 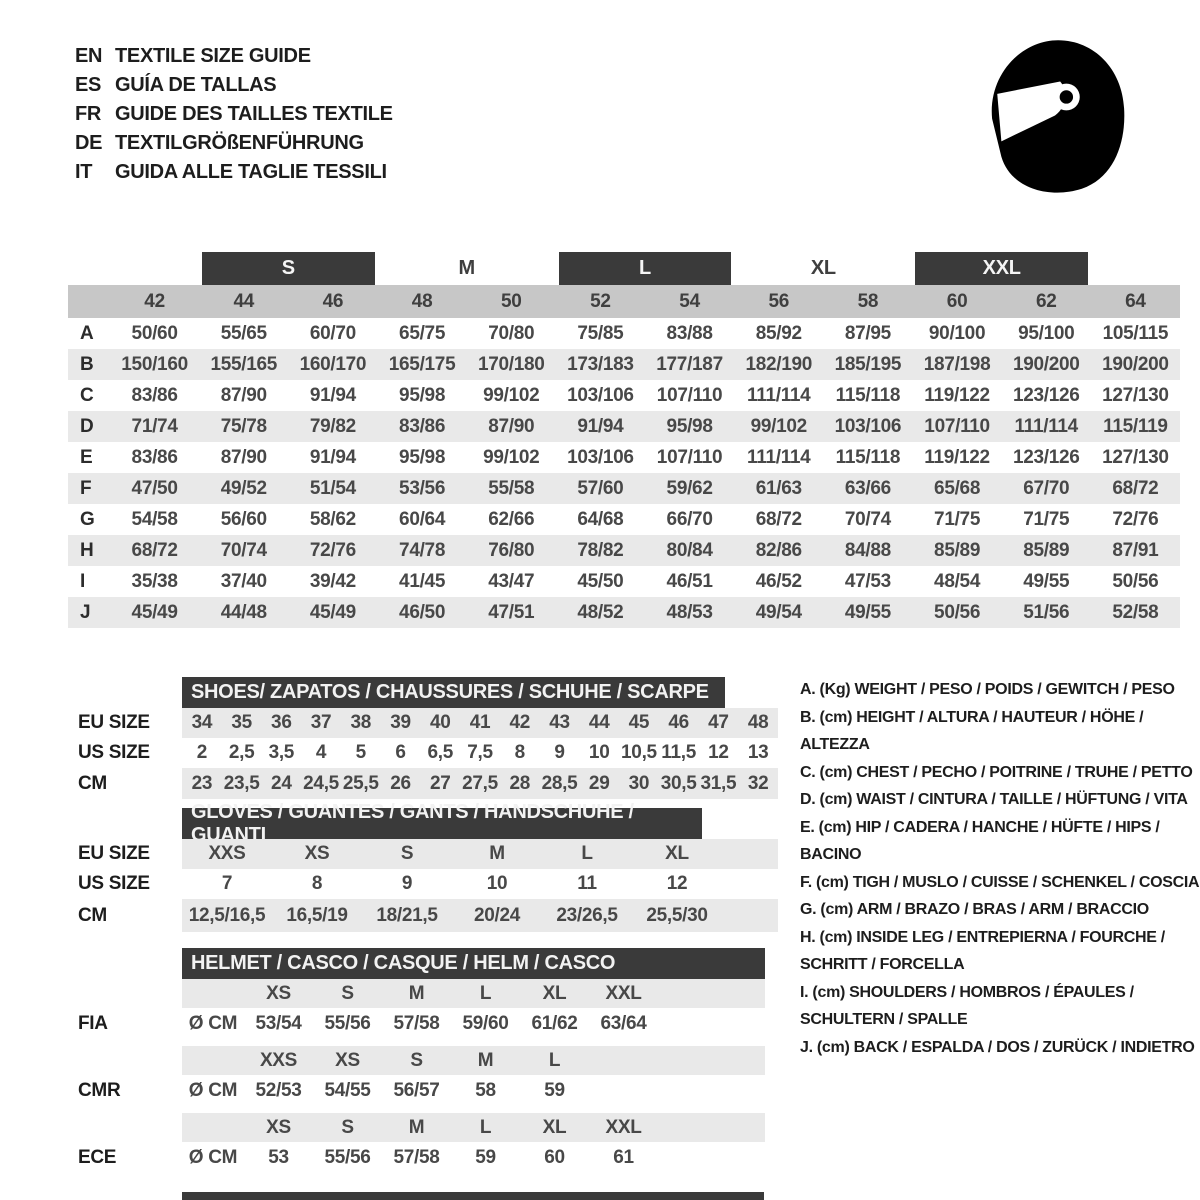 I want to click on value-cell: 48, so click(x=758, y=722).